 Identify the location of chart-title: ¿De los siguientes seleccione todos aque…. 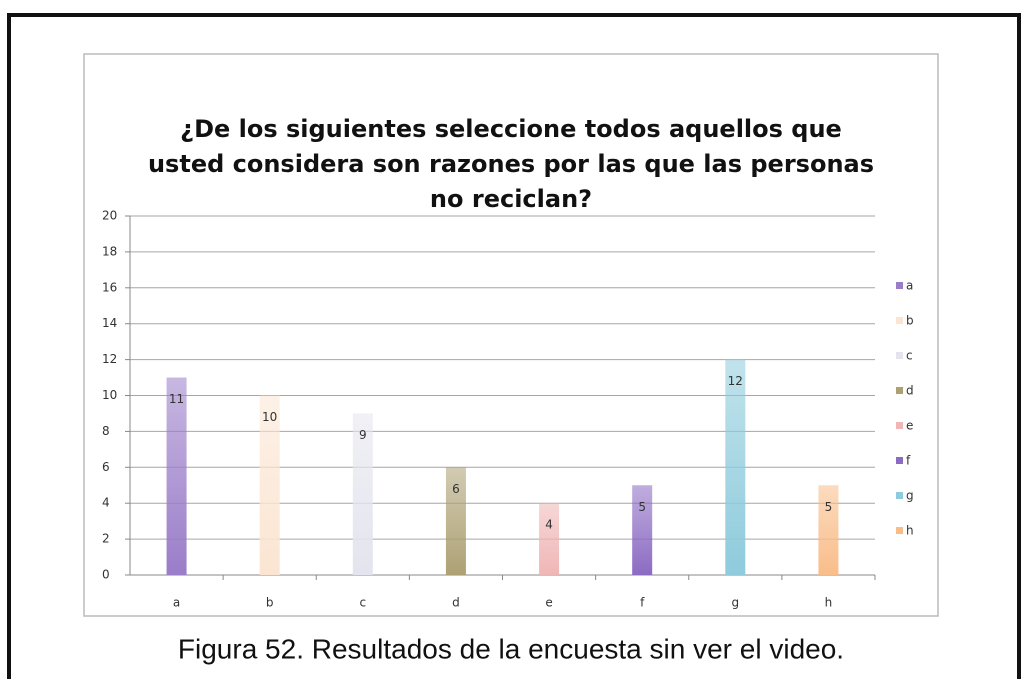
(511, 129).